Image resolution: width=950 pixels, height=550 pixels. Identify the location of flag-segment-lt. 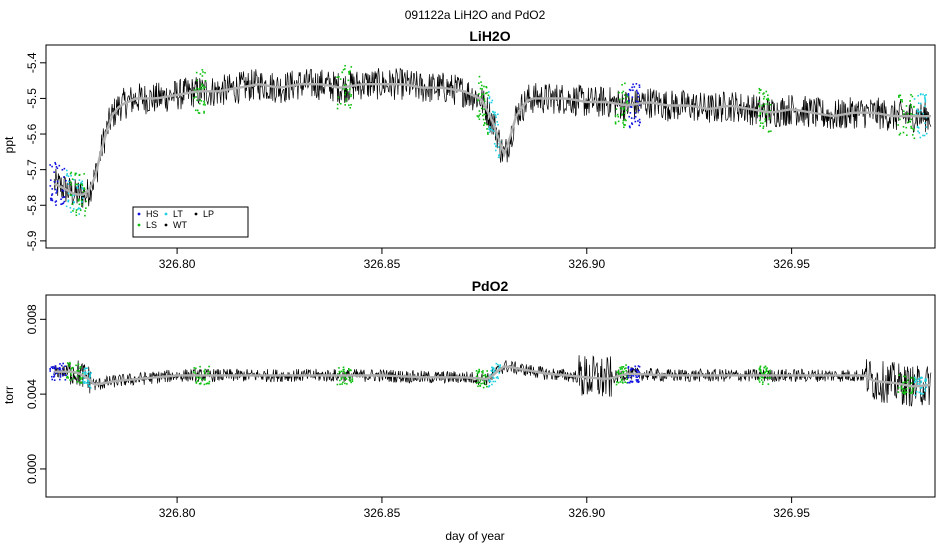
(920, 116).